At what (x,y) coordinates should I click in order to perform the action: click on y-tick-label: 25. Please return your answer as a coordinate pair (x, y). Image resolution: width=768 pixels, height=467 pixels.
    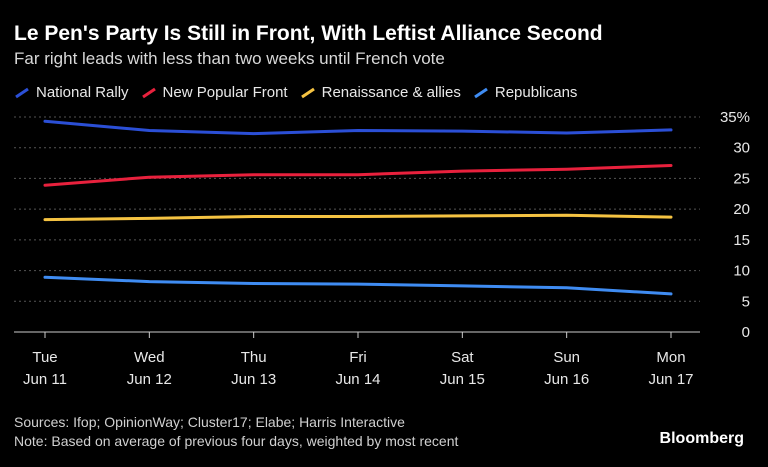
    Looking at the image, I should click on (741, 178).